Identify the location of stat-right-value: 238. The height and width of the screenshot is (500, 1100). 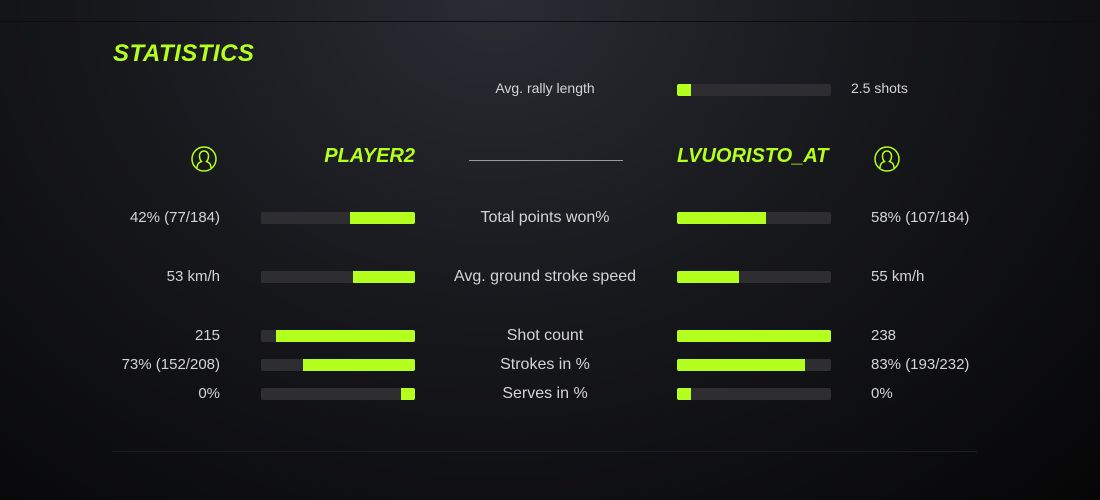
(884, 335).